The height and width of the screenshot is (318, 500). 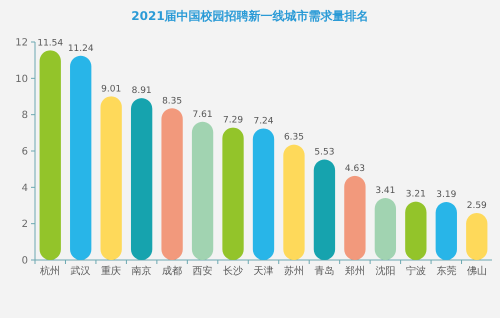 What do you see at coordinates (250, 16) in the screenshot?
I see `chart-title: 2021届中国校园招聘新一线城市需求量排名` at bounding box center [250, 16].